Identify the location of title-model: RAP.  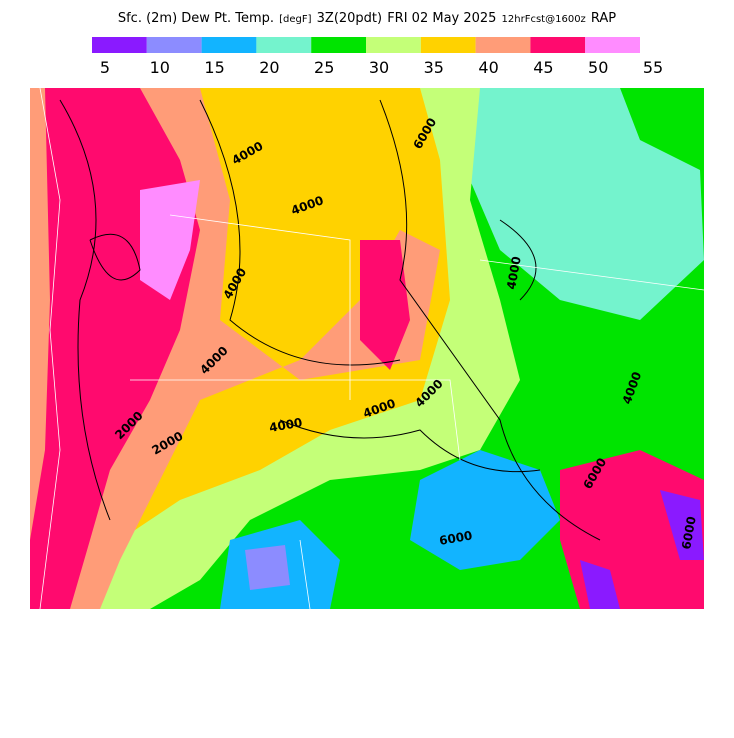
(603, 18).